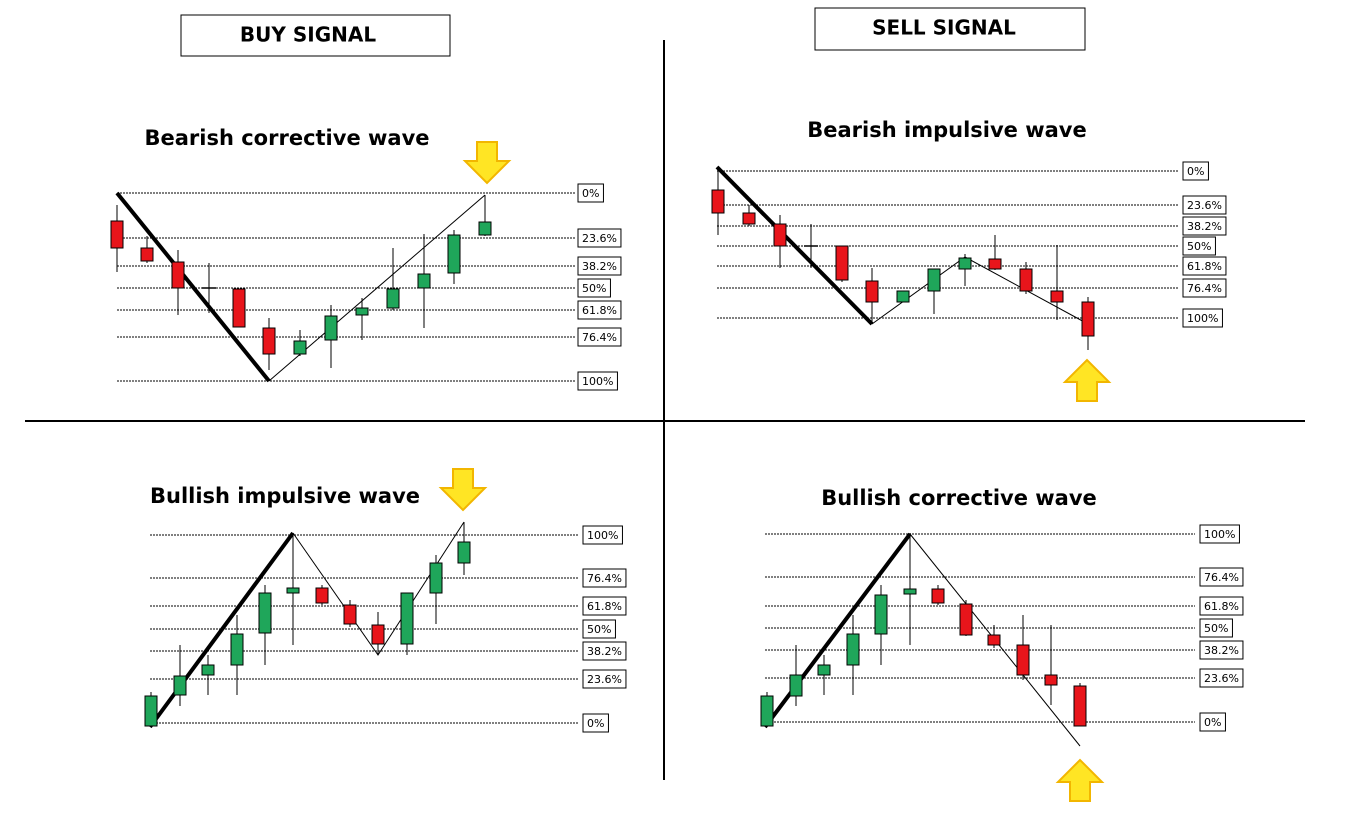 The image size is (1346, 816). What do you see at coordinates (285, 496) in the screenshot?
I see `panel-title: Bullish impulsive wave` at bounding box center [285, 496].